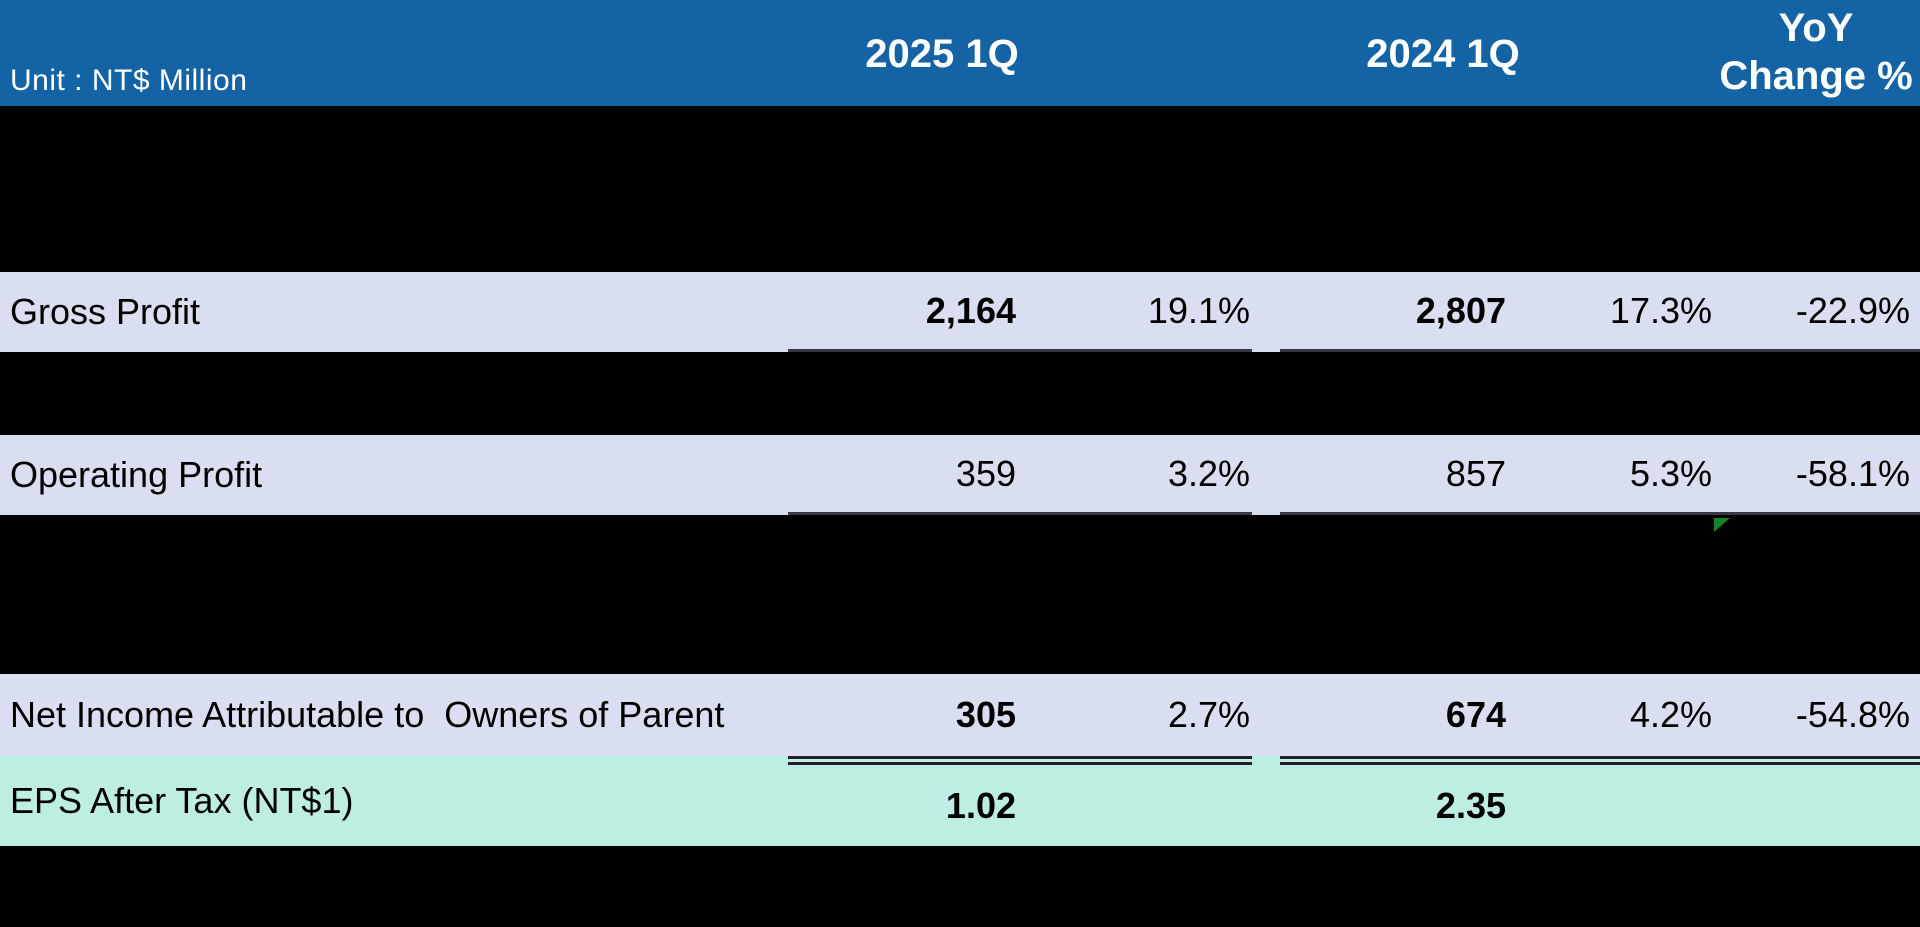 This screenshot has width=1920, height=927. Describe the element at coordinates (1670, 714) in the screenshot. I see `pct-2024: 4.2%` at that location.